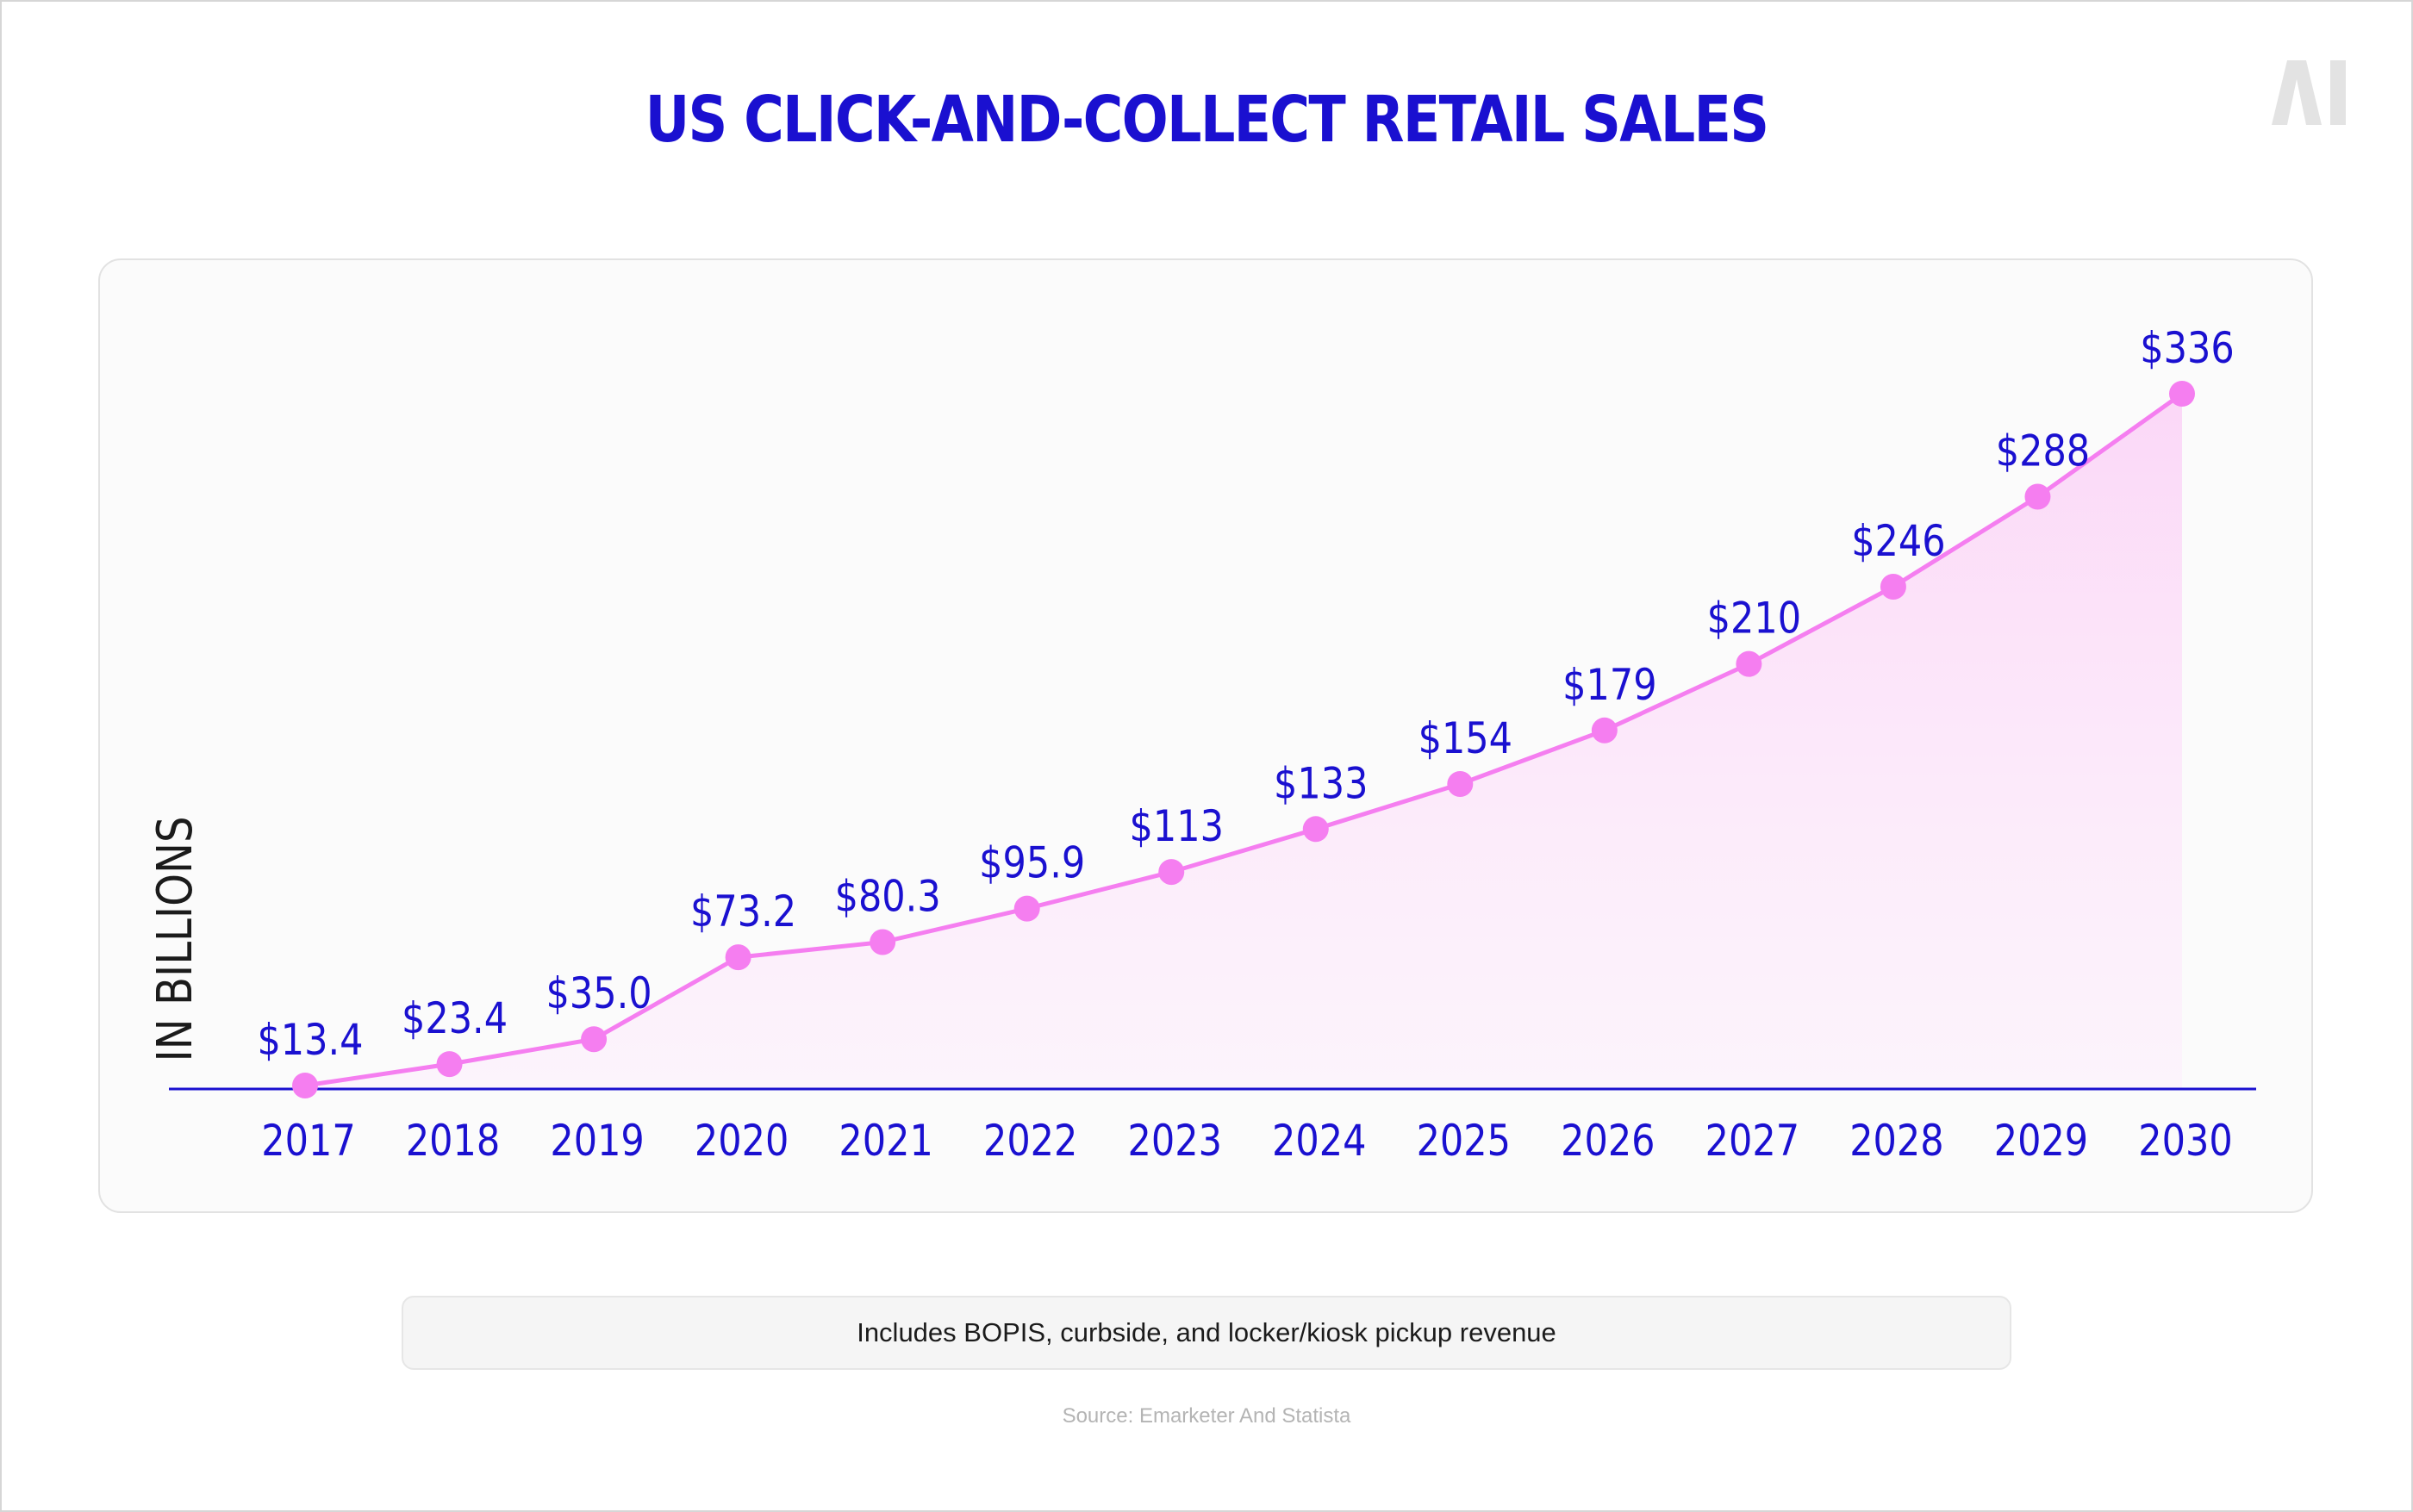  Describe the element at coordinates (175, 939) in the screenshot. I see `y-axis-label: IN BILLIONS` at that location.